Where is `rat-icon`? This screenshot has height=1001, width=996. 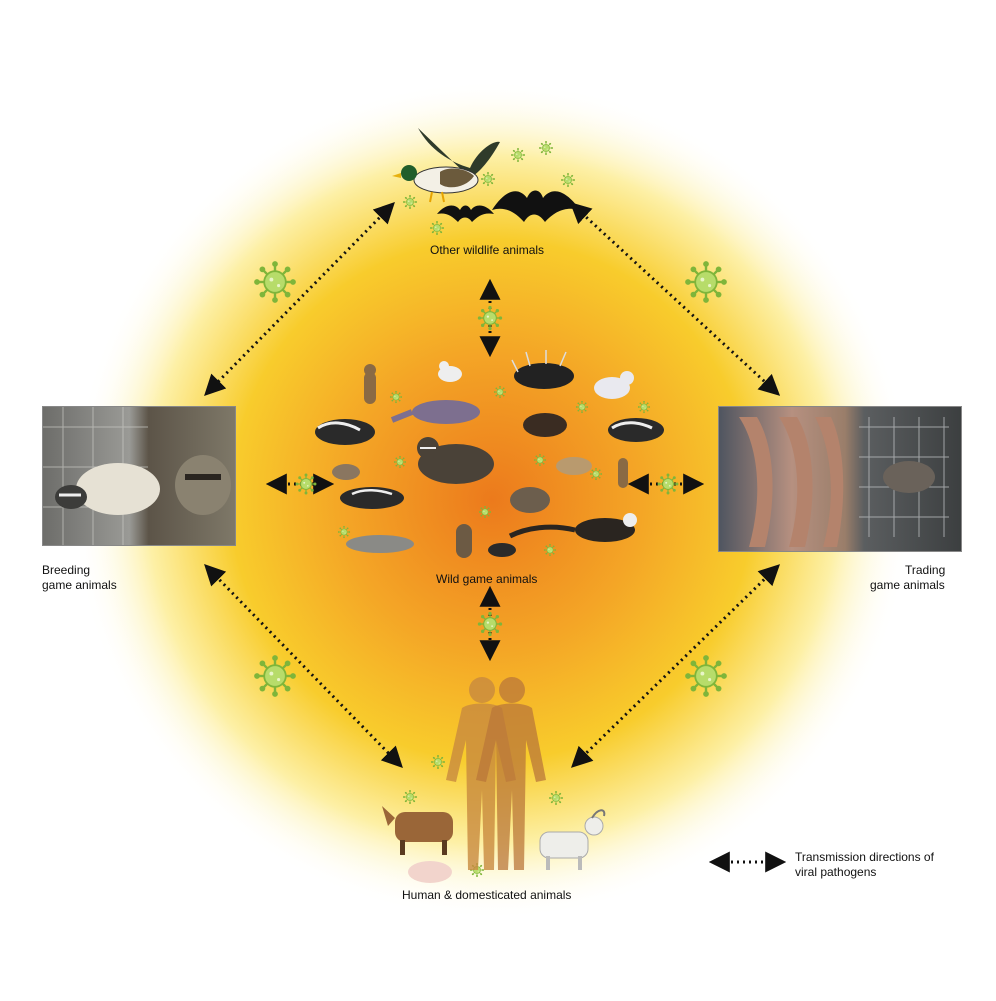 rat-icon is located at coordinates (574, 466).